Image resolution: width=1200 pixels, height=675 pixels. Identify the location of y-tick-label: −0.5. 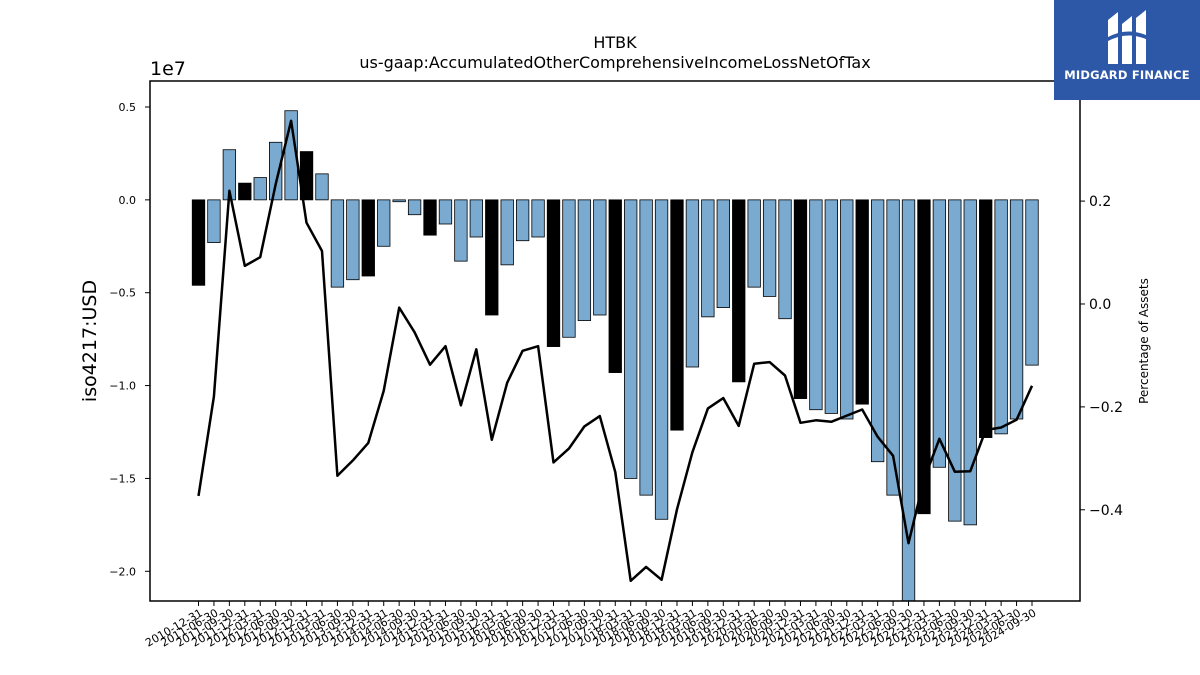
(122, 293).